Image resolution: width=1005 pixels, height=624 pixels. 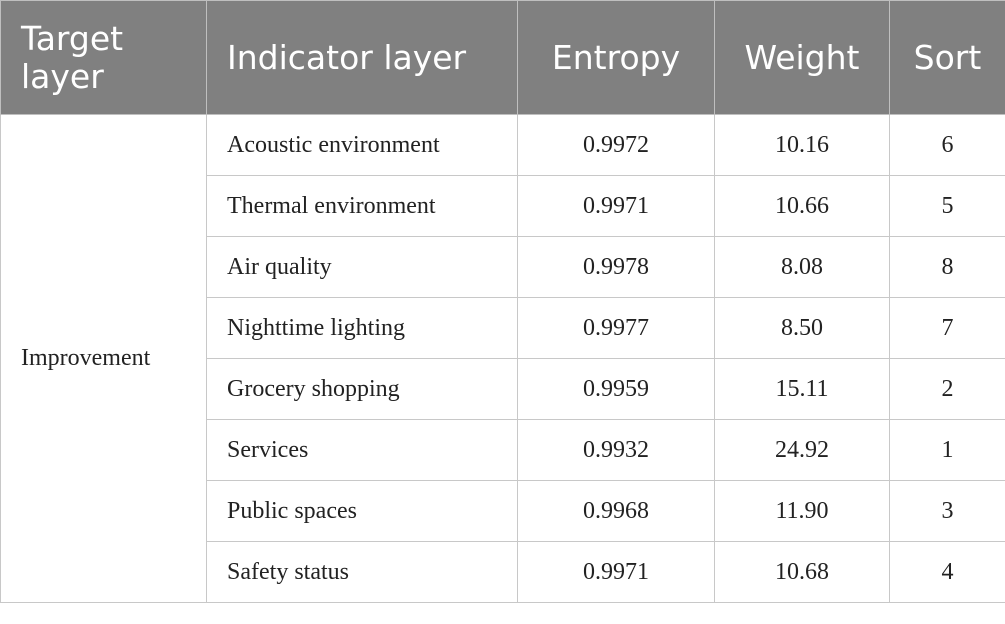 I want to click on value-cell: 24.92, so click(x=802, y=450).